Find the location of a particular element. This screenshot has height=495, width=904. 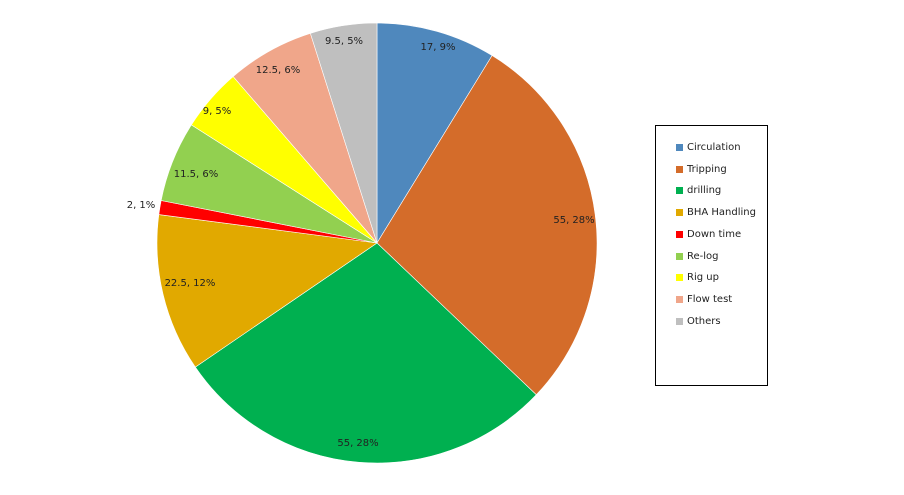

legend-item-flow-test: Flow test is located at coordinates (704, 299).